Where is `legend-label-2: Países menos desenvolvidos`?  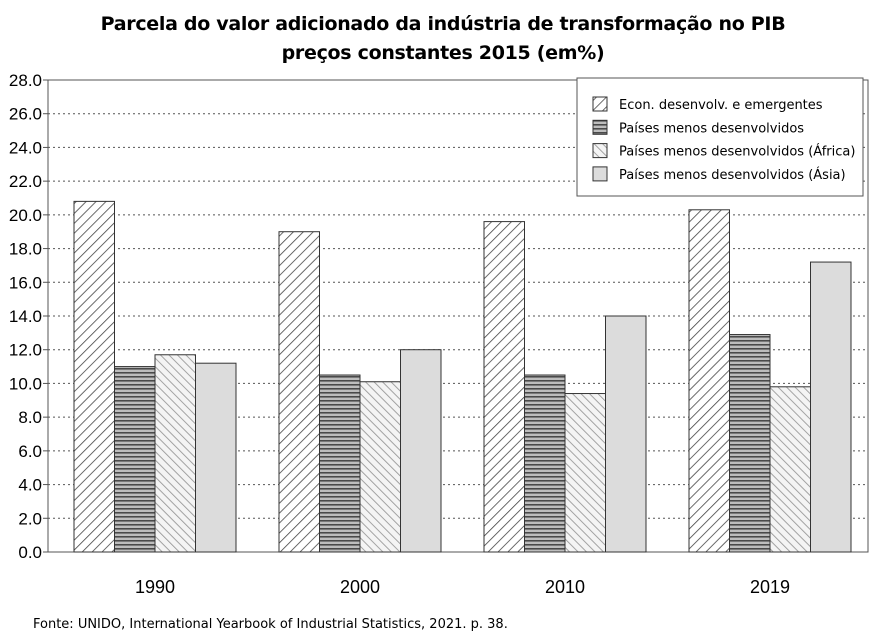 legend-label-2: Países menos desenvolvidos is located at coordinates (711, 128).